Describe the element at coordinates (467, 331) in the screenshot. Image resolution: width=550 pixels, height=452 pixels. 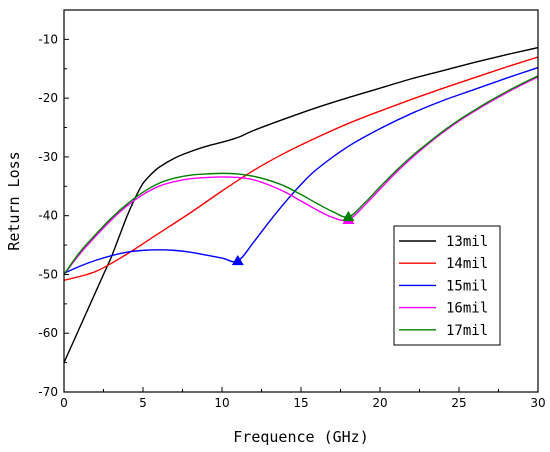
I see `legend-label-17mil: 17mil` at that location.